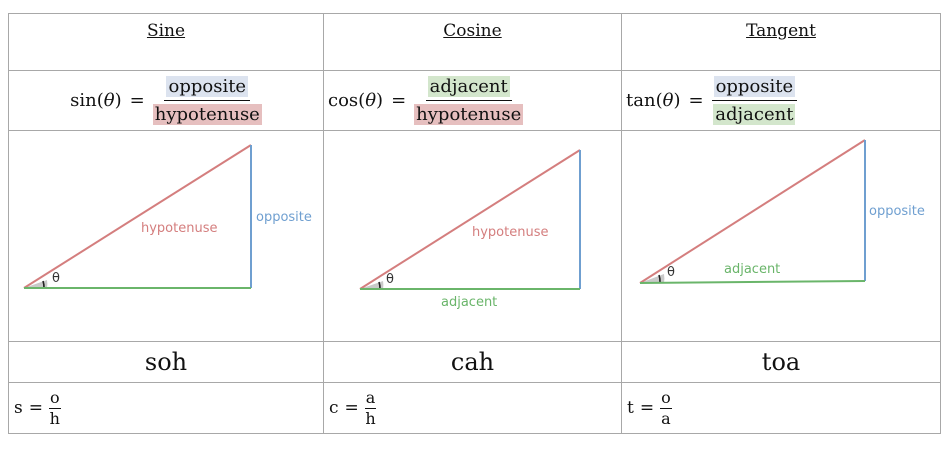 The height and width of the screenshot is (450, 946). I want to click on heading-cosine: Cosine, so click(472, 31).